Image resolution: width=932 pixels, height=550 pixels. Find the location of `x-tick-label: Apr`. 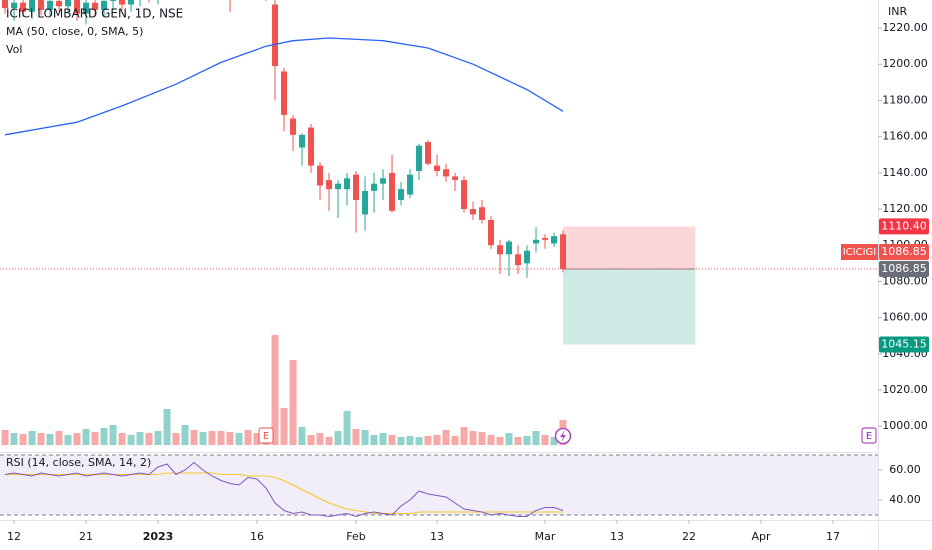

x-tick-label: Apr is located at coordinates (761, 536).